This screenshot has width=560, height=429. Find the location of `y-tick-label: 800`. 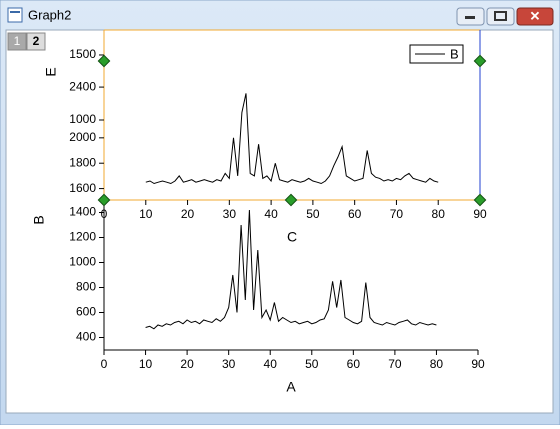

y-tick-label: 800 is located at coordinates (86, 287).